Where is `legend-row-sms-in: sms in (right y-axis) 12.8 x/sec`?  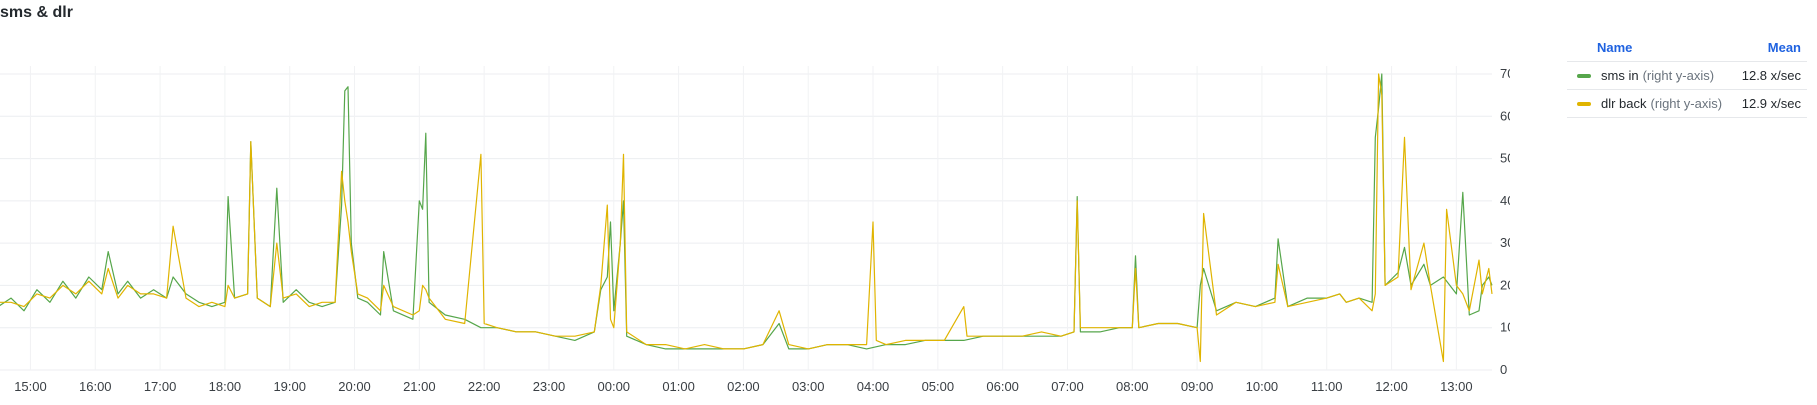 legend-row-sms-in: sms in (right y-axis) 12.8 x/sec is located at coordinates (1687, 76).